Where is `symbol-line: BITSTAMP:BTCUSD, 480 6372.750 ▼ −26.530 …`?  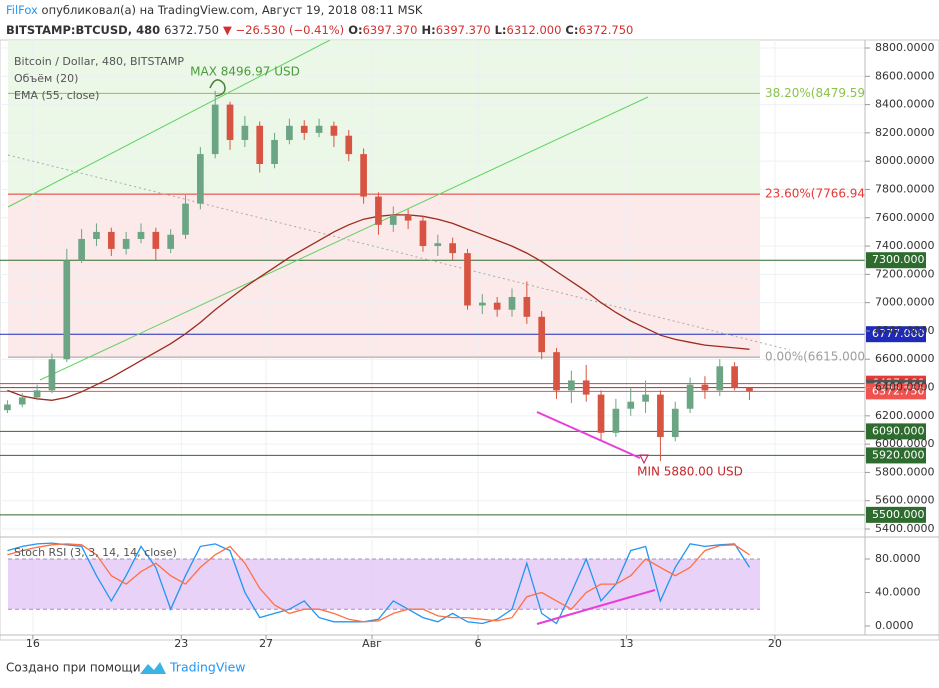
symbol-line: BITSTAMP:BTCUSD, 480 6372.750 ▼ −26.530 … is located at coordinates (319, 30).